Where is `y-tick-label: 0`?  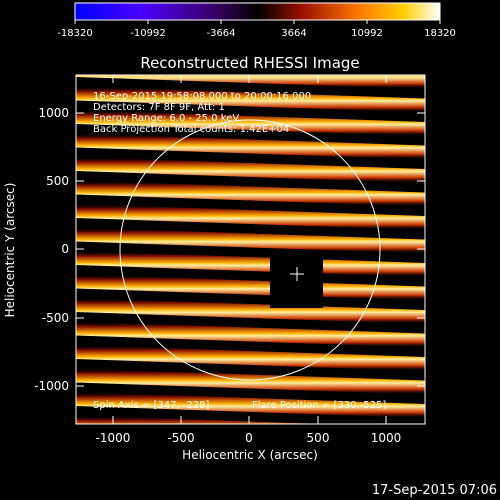 y-tick-label: 0 is located at coordinates (65, 249).